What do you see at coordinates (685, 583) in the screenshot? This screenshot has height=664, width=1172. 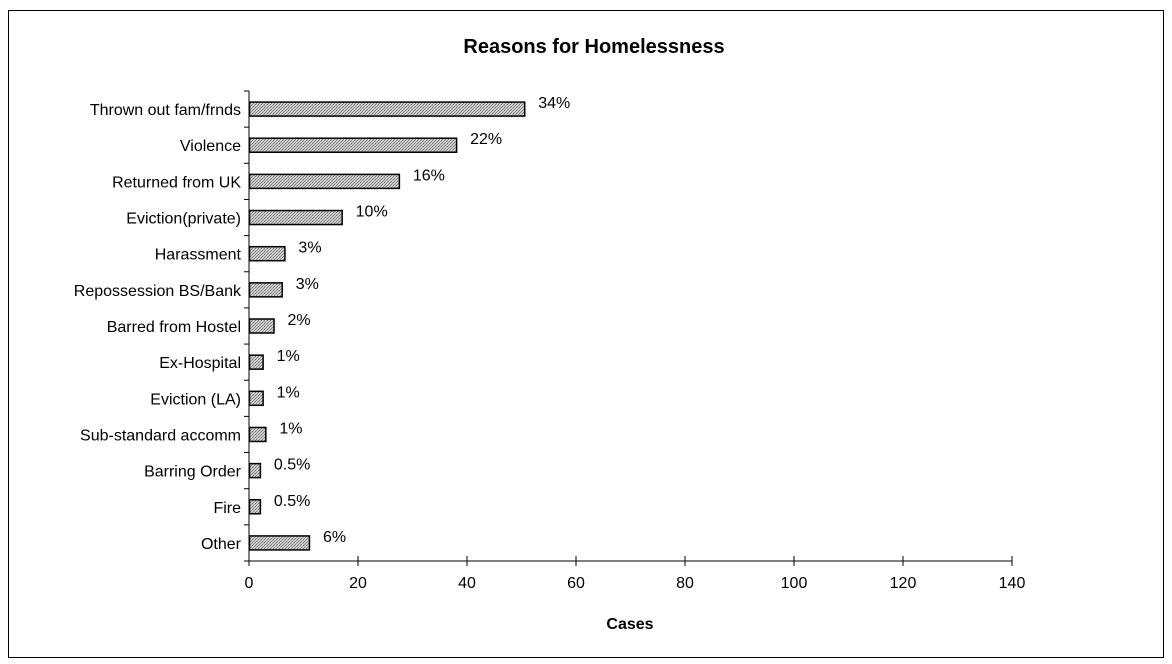 I see `x-tick-label: 80` at bounding box center [685, 583].